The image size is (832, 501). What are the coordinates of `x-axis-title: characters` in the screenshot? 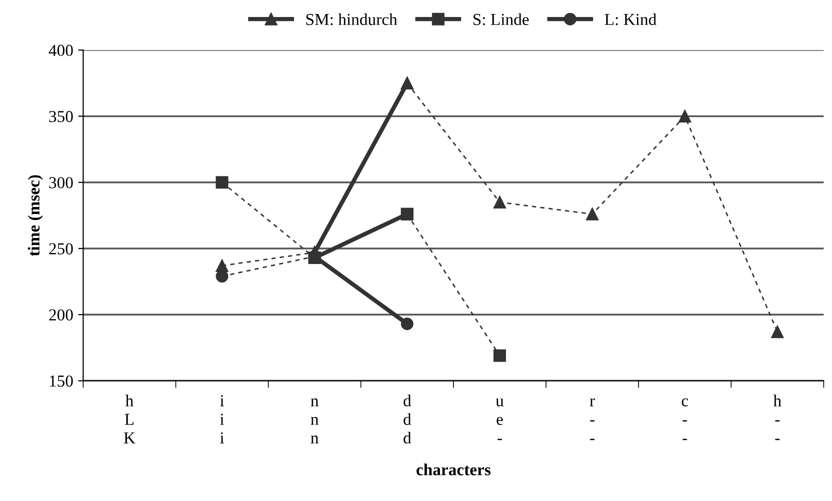 It's located at (453, 470).